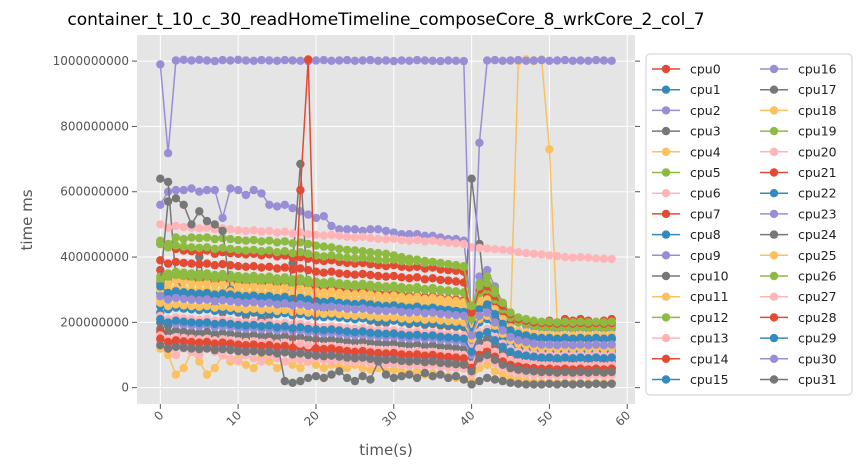 The width and height of the screenshot is (859, 468). What do you see at coordinates (386, 283) in the screenshot?
I see `series-cpu26` at bounding box center [386, 283].